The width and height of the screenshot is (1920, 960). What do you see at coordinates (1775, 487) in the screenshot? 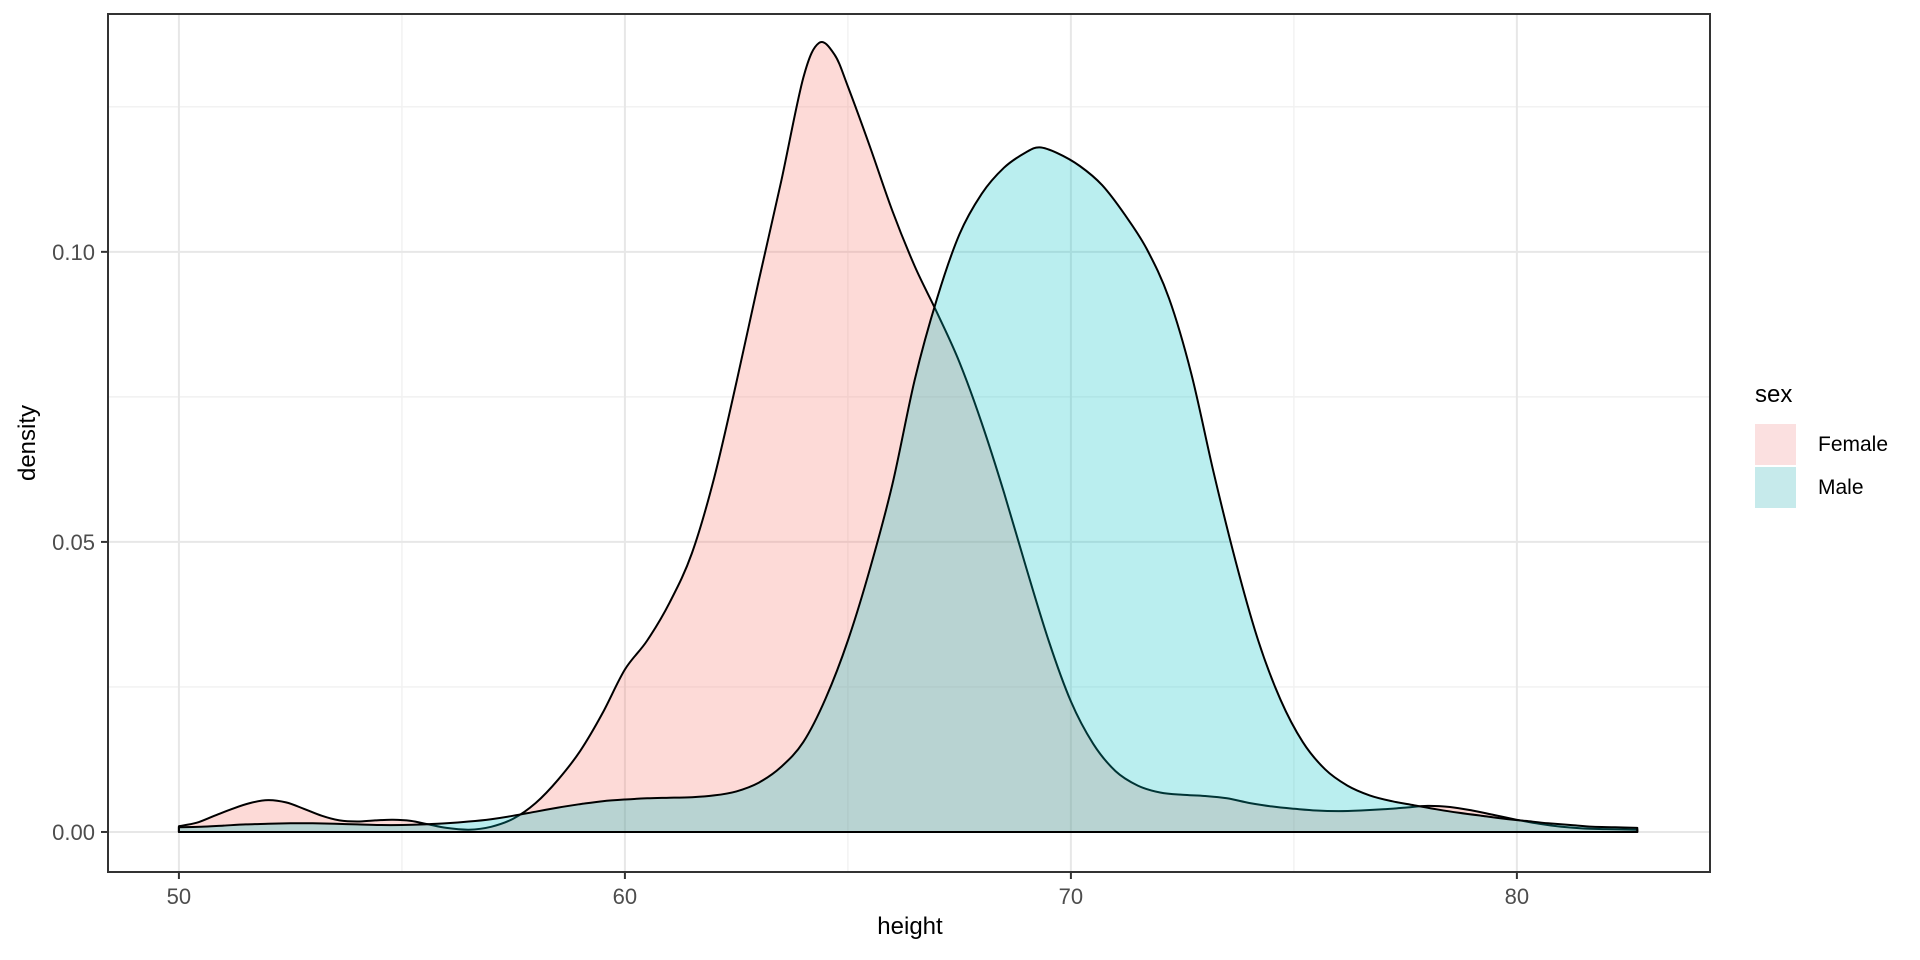
I see `legend-swatch-male` at bounding box center [1775, 487].